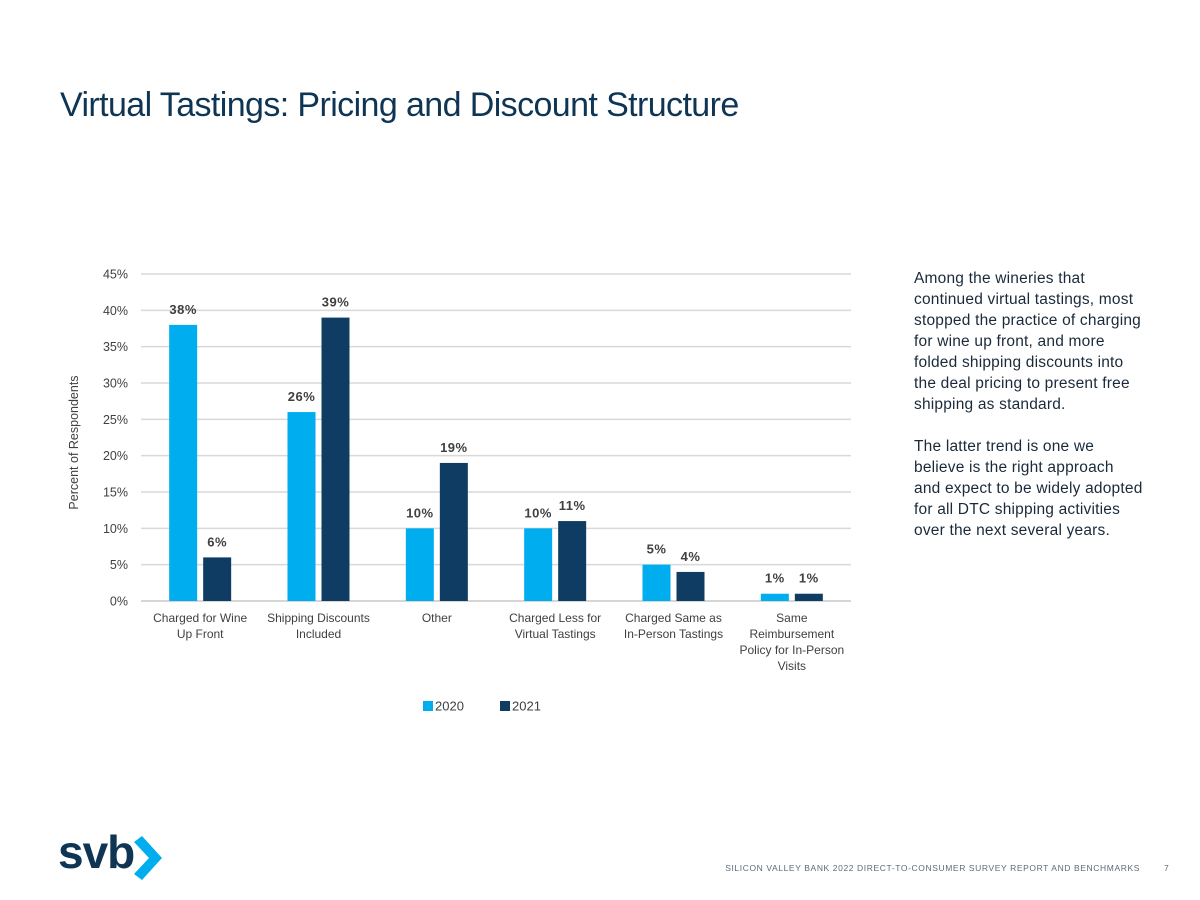 This screenshot has height=900, width=1200. What do you see at coordinates (454, 447) in the screenshot?
I see `data-label: 19%` at bounding box center [454, 447].